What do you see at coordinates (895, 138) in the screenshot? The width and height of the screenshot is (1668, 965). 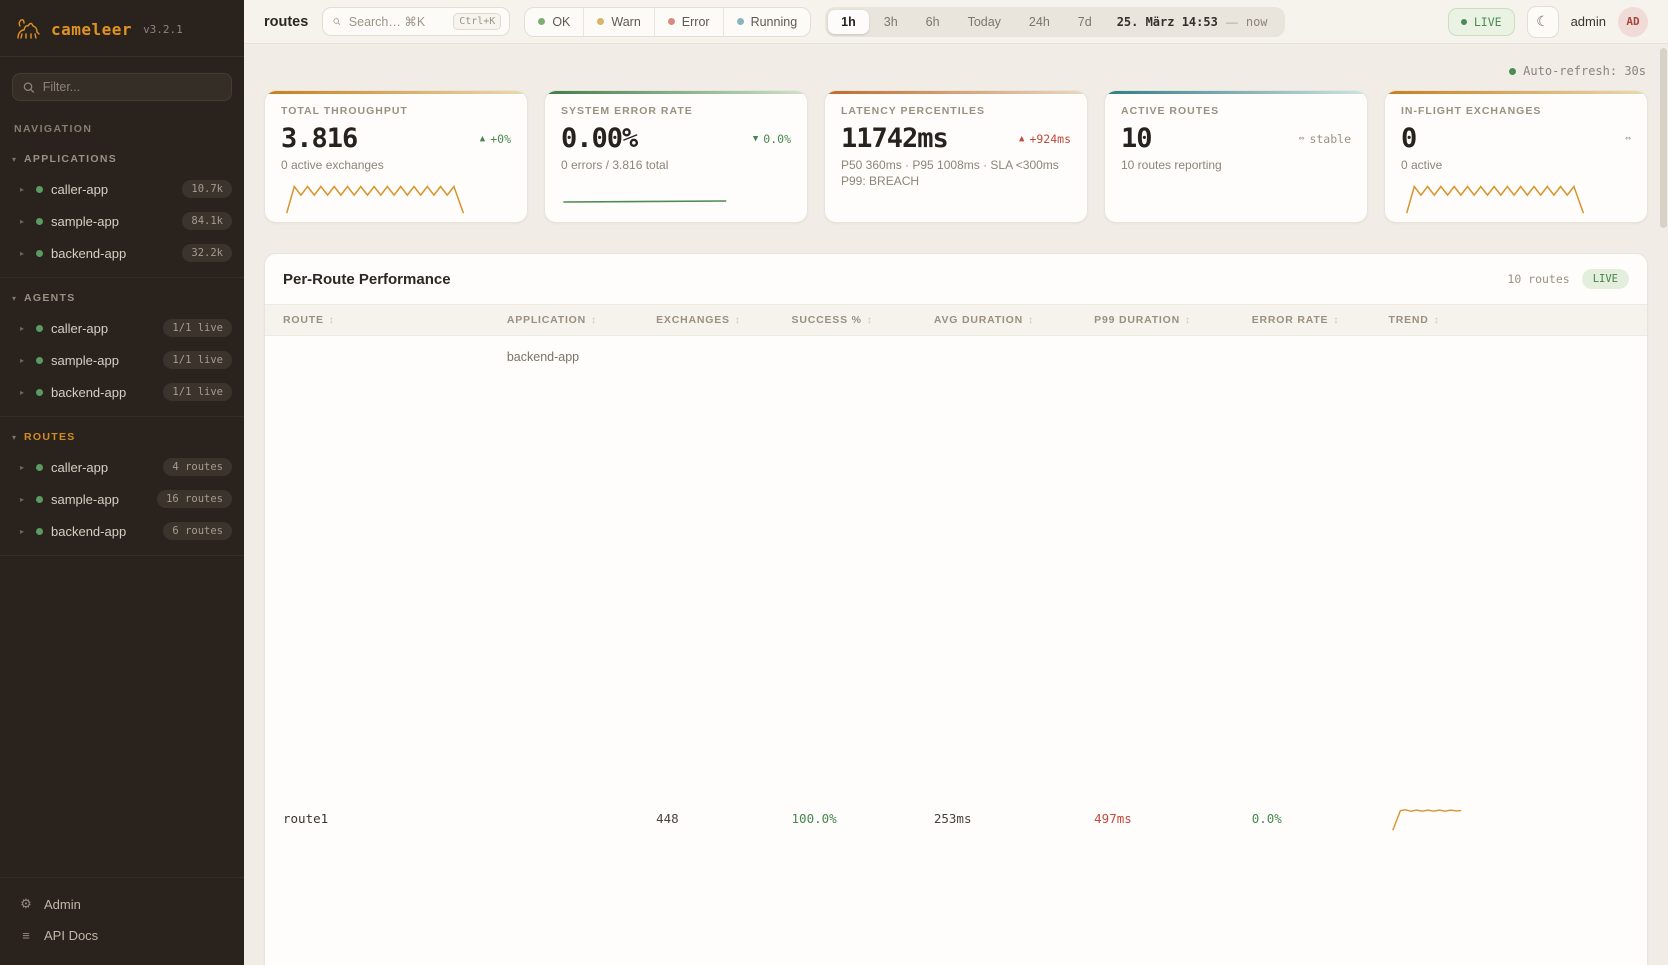 I see `kpi-value: 11742ms` at bounding box center [895, 138].